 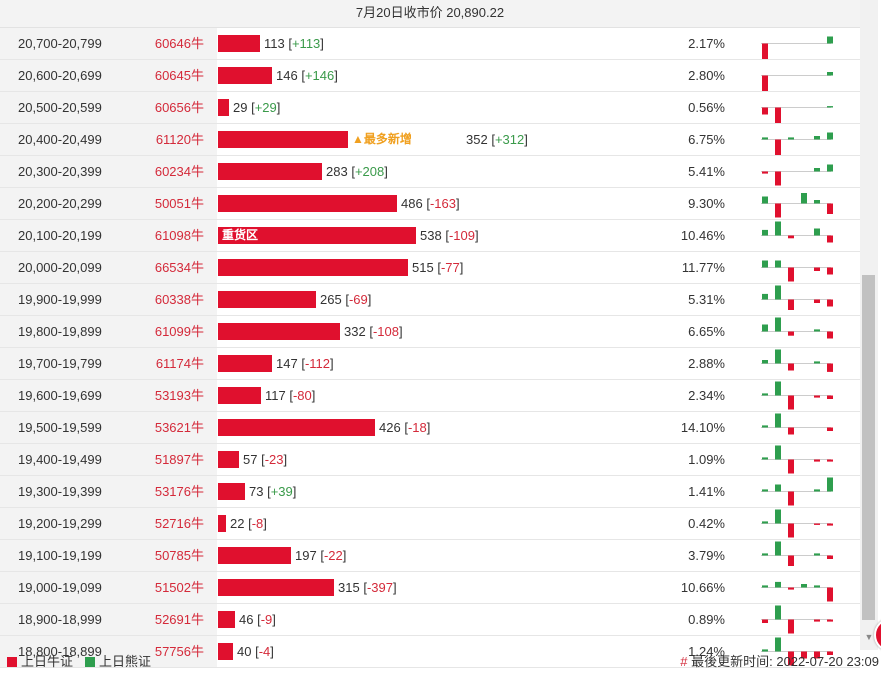 What do you see at coordinates (333, 555) in the screenshot?
I see `quantity-change: -22` at bounding box center [333, 555].